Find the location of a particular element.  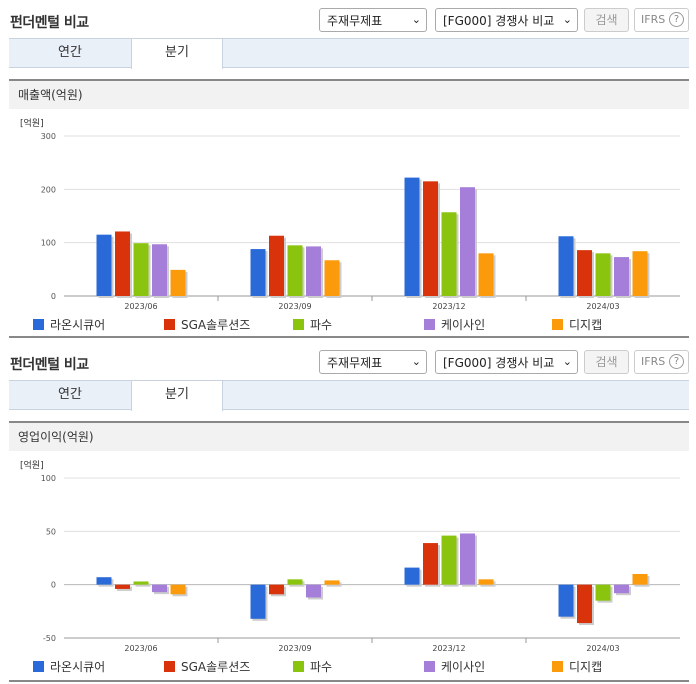

chart-subtitle: 영업이익(억원) is located at coordinates (349, 436).